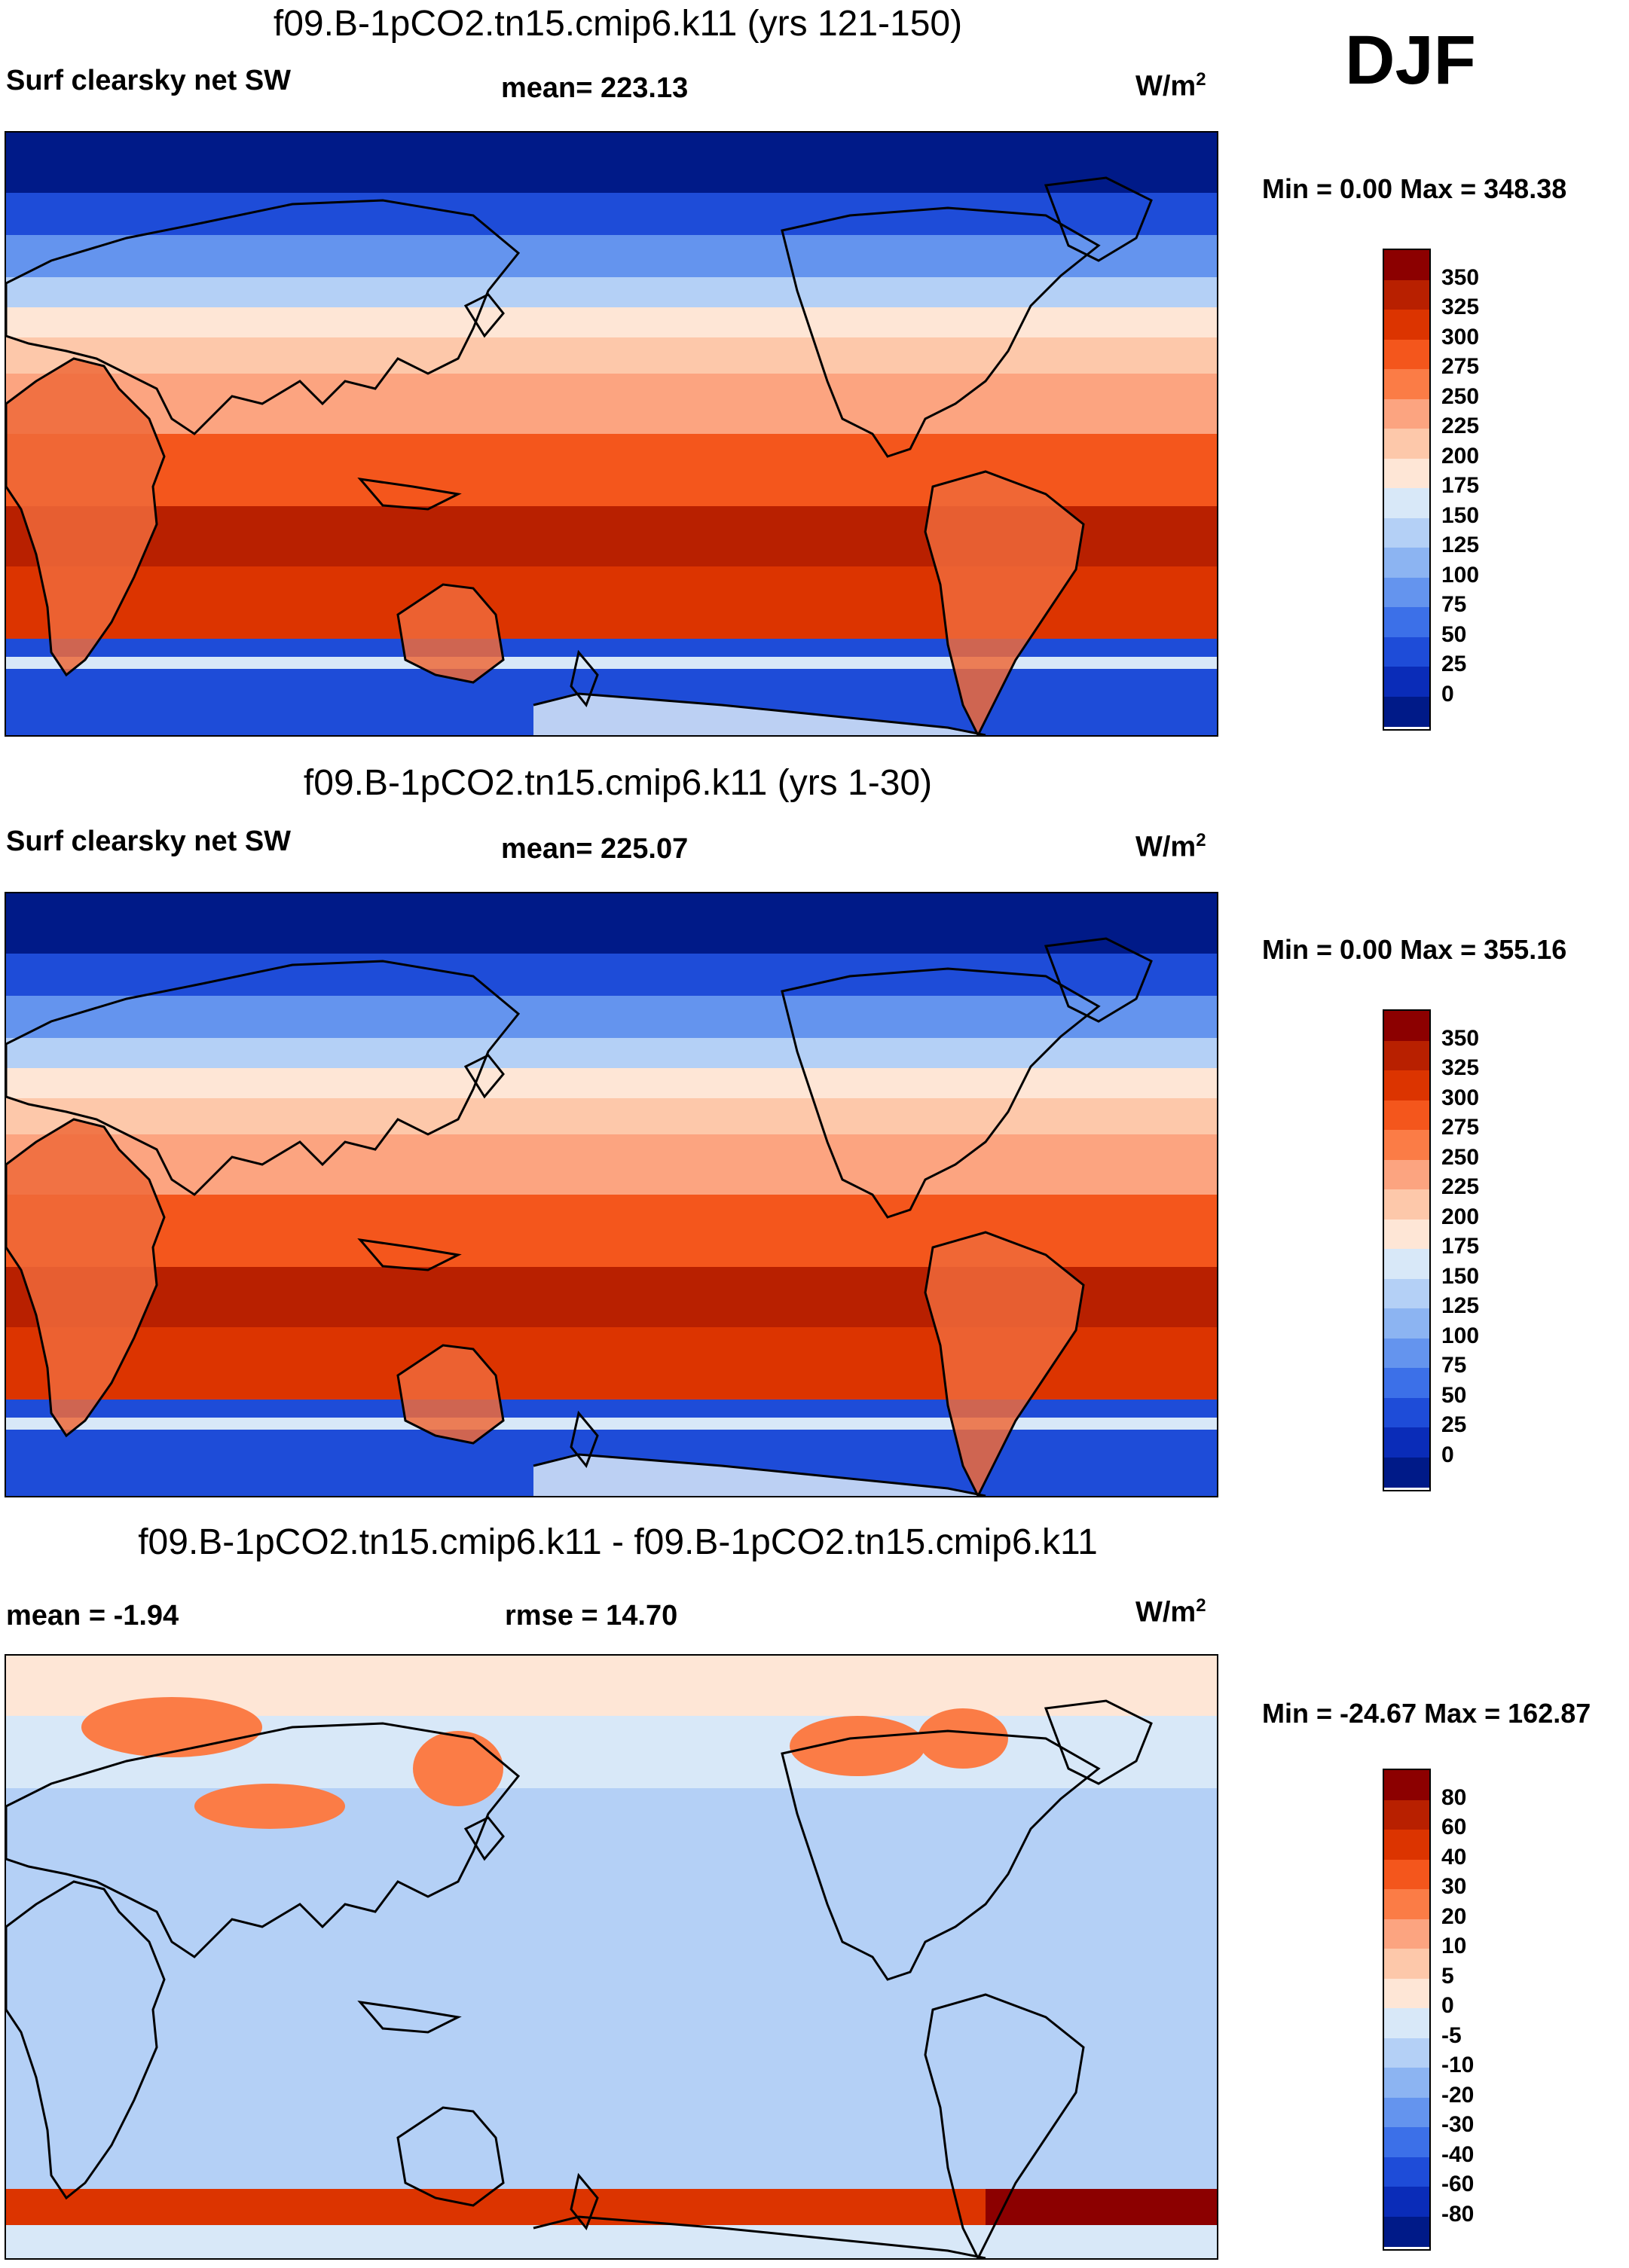 The height and width of the screenshot is (2268, 1629). Describe the element at coordinates (1170, 847) in the screenshot. I see `panel-2-units-label: W/m2` at that location.